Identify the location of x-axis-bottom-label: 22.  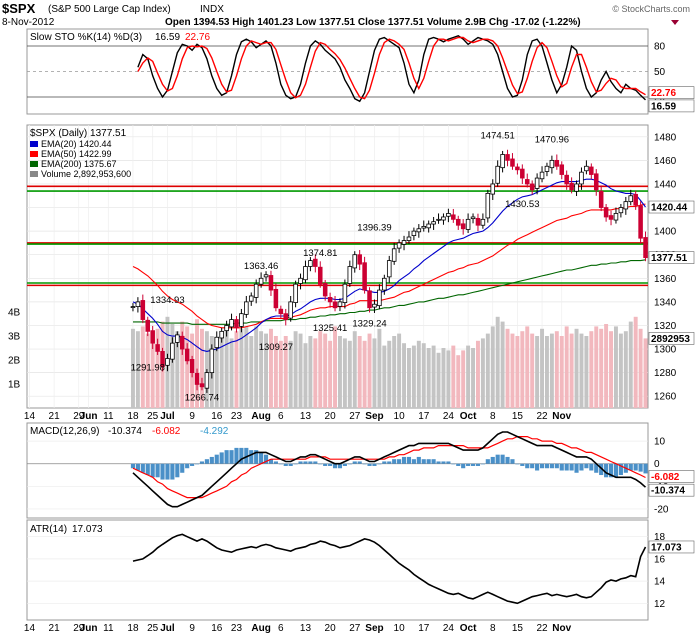
(542, 628).